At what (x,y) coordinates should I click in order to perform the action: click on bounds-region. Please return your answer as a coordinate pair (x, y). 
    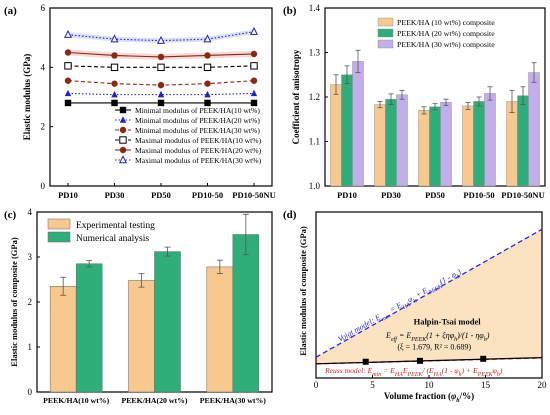
    Looking at the image, I should click on (429, 296).